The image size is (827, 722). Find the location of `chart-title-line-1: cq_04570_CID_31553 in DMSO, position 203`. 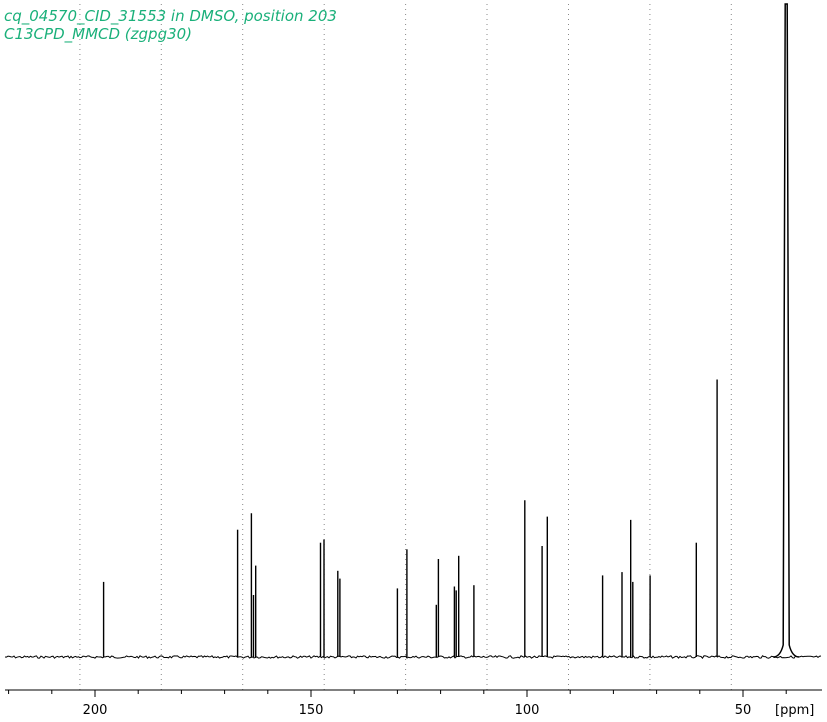

chart-title-line-1: cq_04570_CID_31553 in DMSO, position 203 is located at coordinates (170, 16).